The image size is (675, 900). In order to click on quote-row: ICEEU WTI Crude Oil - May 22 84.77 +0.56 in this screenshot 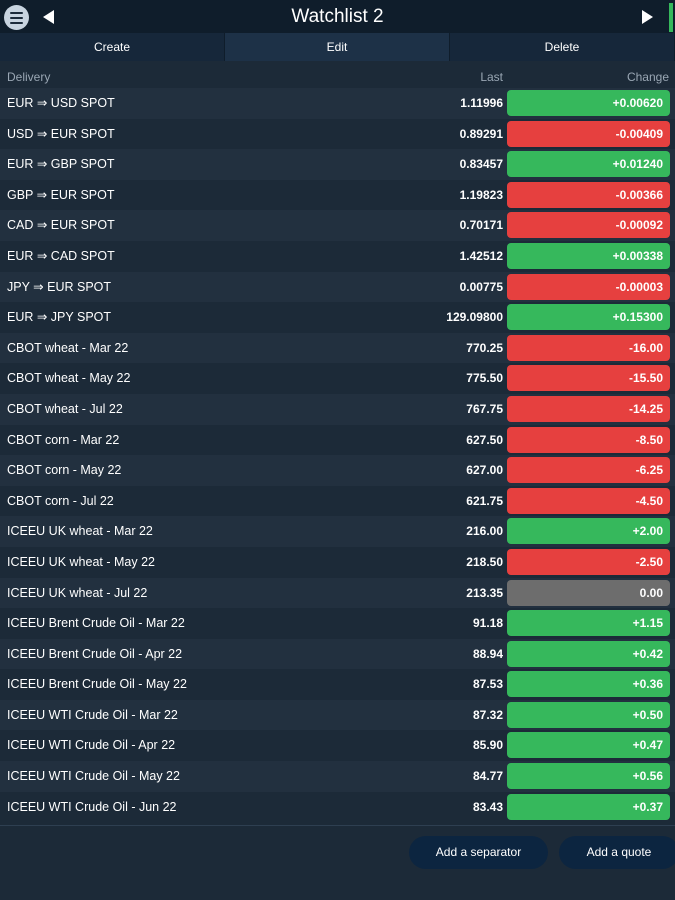, I will do `click(337, 776)`.